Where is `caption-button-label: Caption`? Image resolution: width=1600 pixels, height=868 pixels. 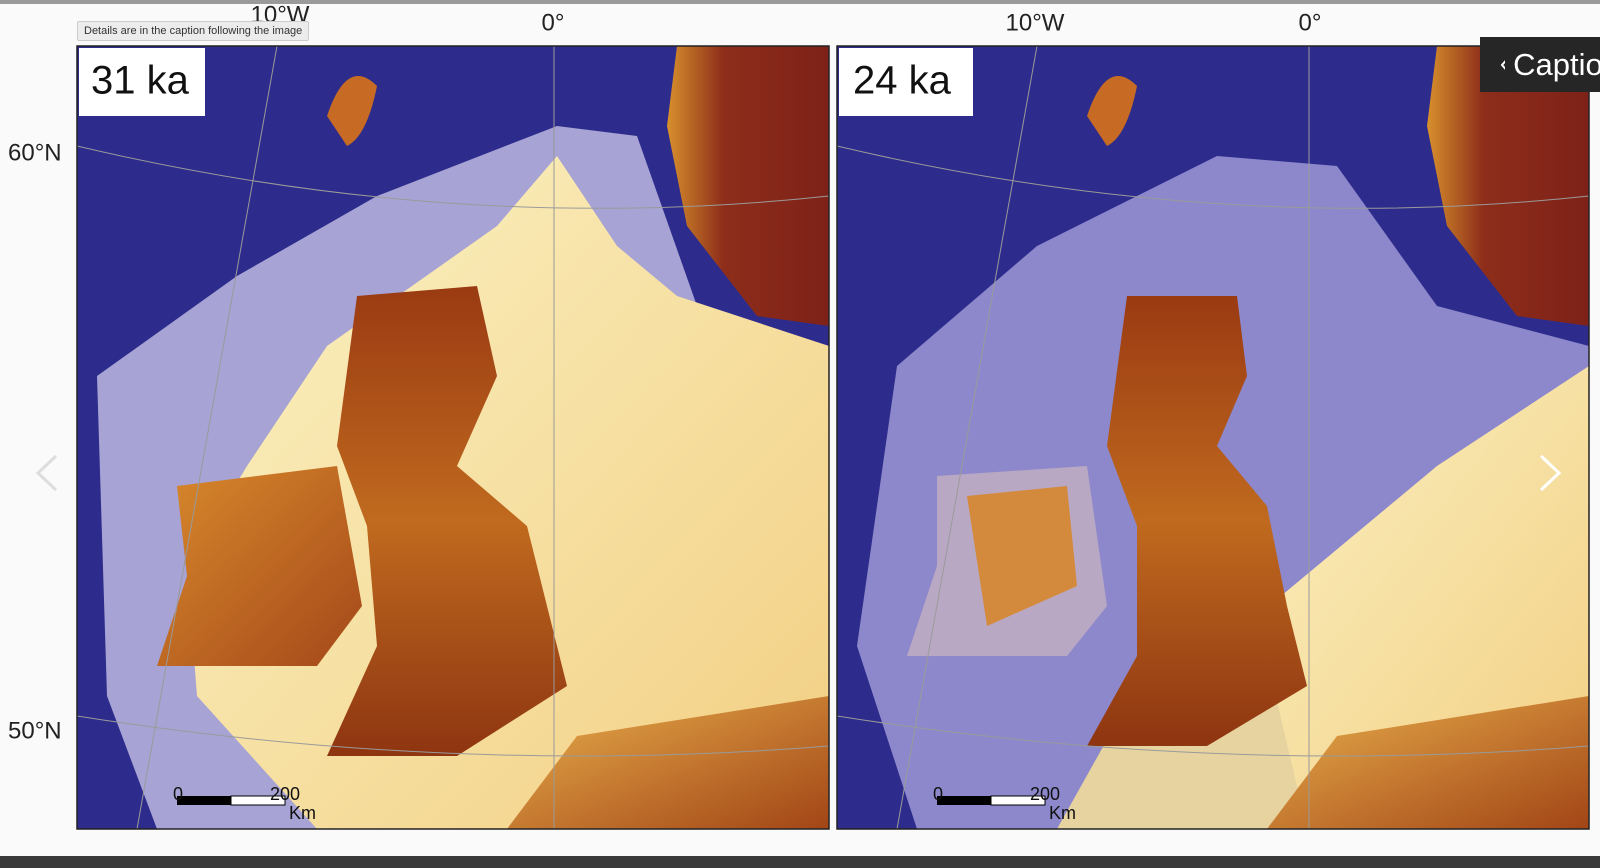 caption-button-label: Caption is located at coordinates (1556, 64).